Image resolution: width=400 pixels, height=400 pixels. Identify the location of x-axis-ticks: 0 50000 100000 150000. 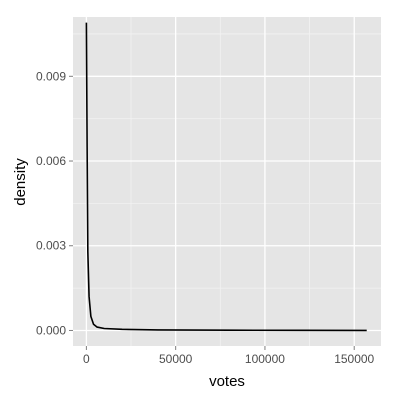
(229, 356).